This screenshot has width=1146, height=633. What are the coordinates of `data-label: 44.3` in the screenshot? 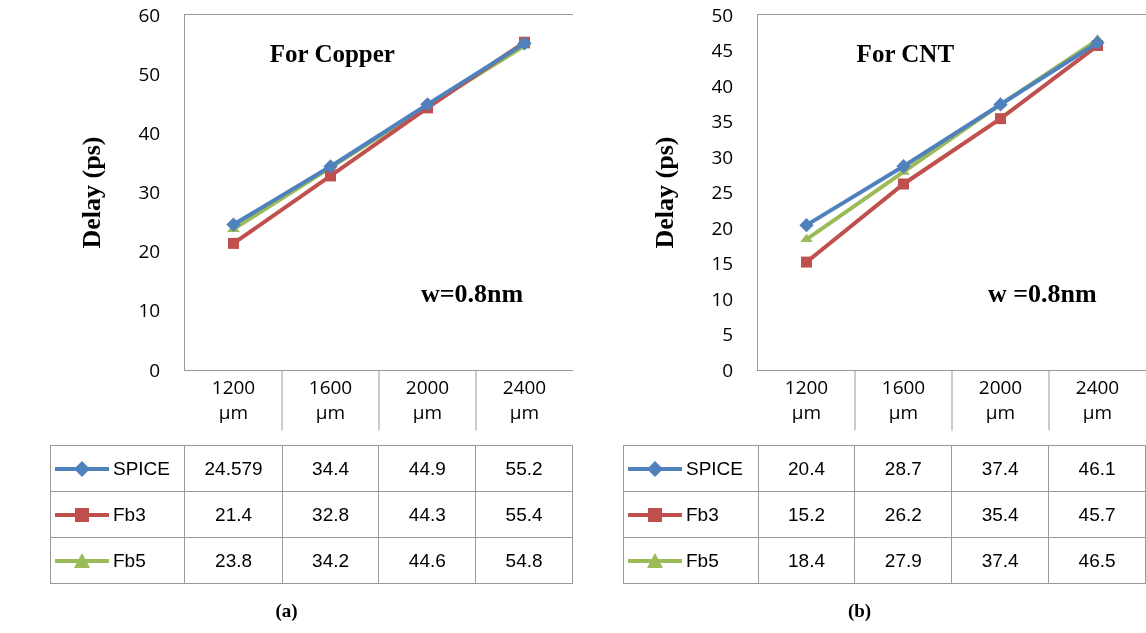 It's located at (427, 514).